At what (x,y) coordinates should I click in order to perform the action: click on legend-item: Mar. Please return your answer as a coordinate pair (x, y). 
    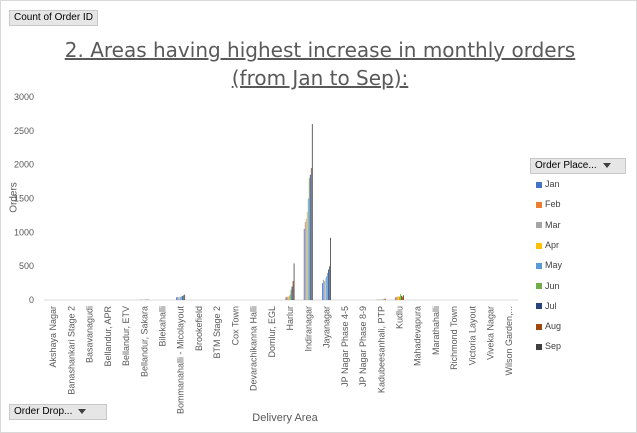
    Looking at the image, I should click on (548, 225).